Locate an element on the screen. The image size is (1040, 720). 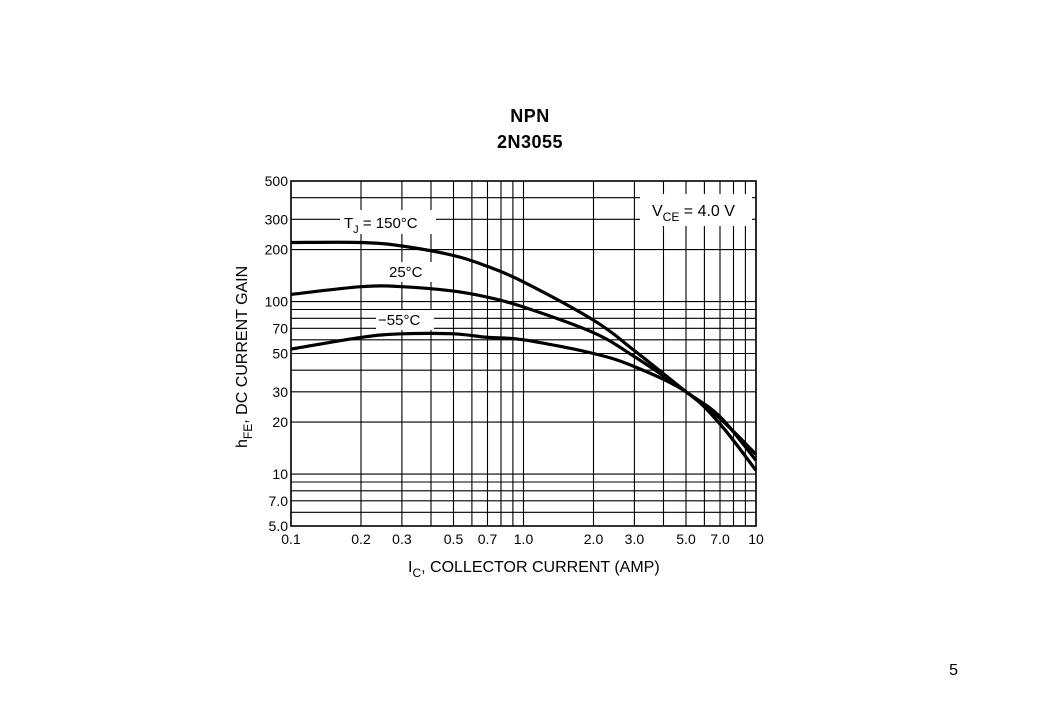
y-tick-label: 300 is located at coordinates (277, 219).